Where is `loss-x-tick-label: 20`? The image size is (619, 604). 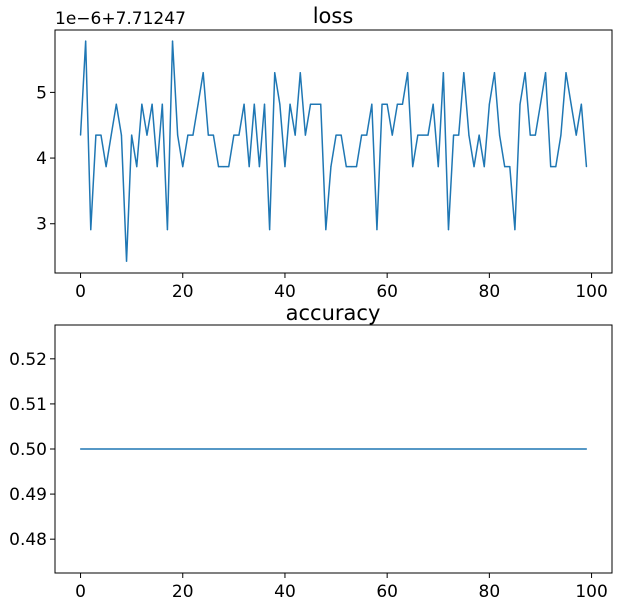
loss-x-tick-label: 20 is located at coordinates (183, 292).